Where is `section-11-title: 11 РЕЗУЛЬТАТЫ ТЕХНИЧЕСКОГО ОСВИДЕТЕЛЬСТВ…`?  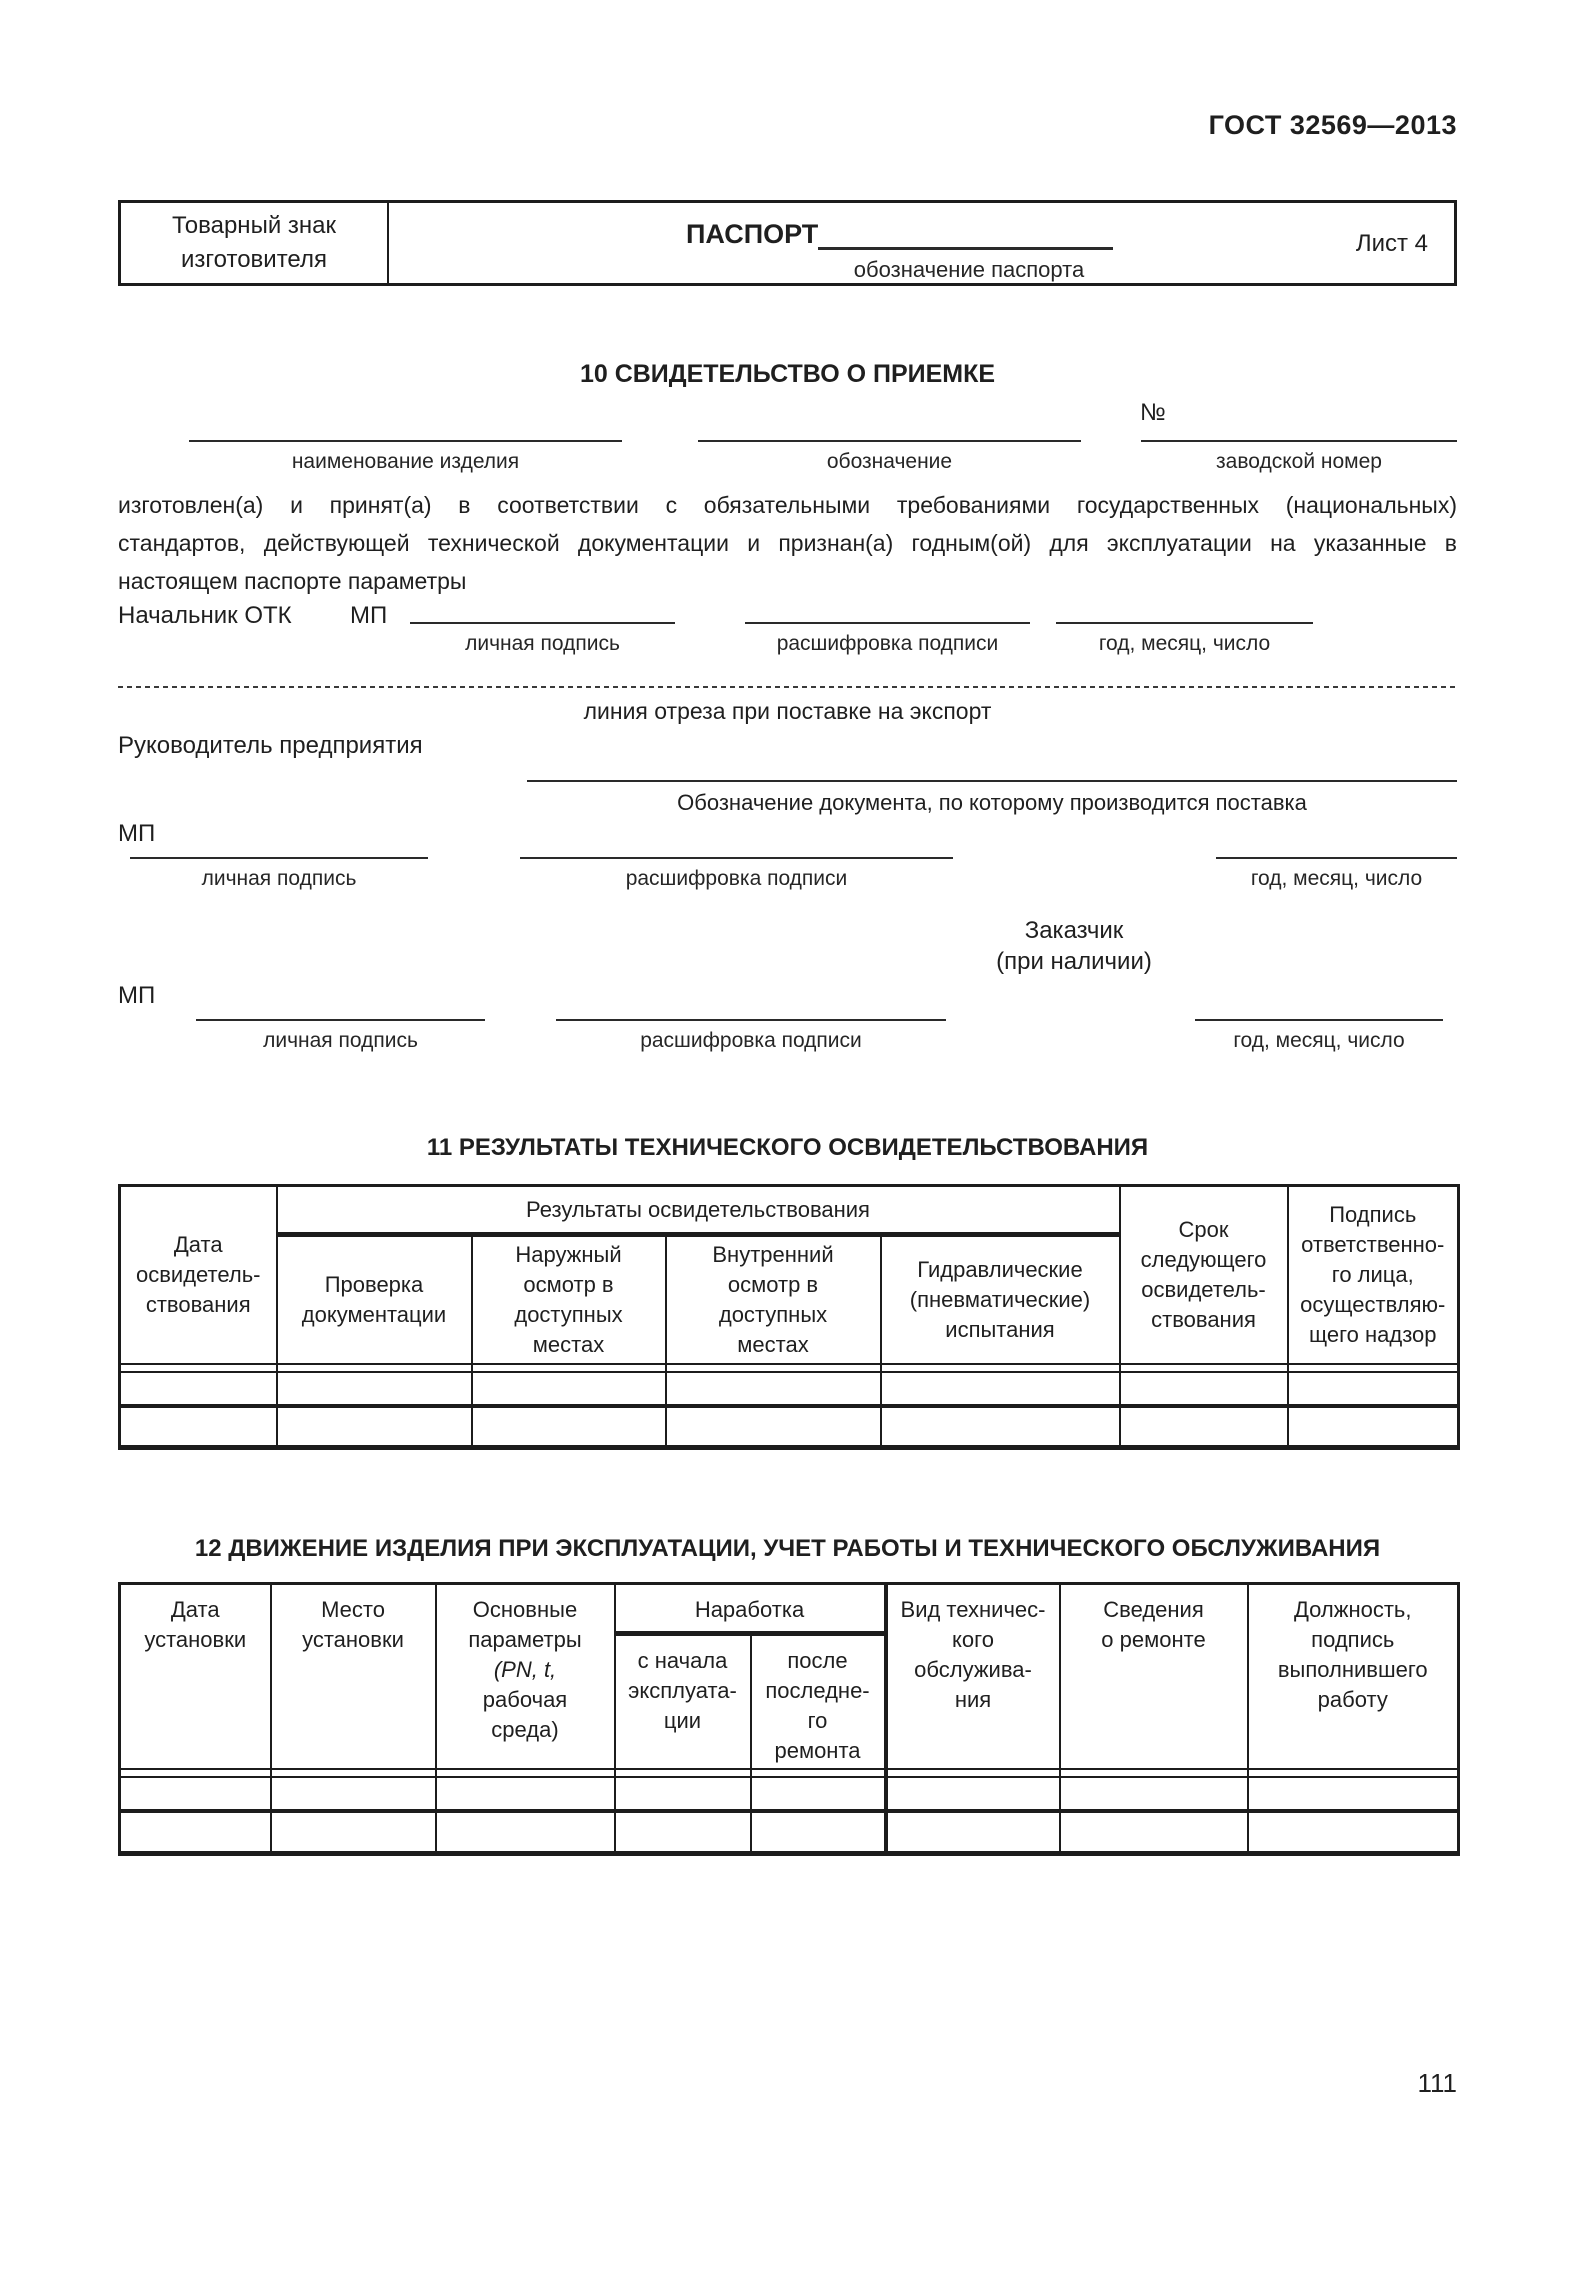
section-11-title: 11 РЕЗУЛЬТАТЫ ТЕХНИЧЕСКОГО ОСВИДЕТЕЛЬСТВ… is located at coordinates (787, 1147).